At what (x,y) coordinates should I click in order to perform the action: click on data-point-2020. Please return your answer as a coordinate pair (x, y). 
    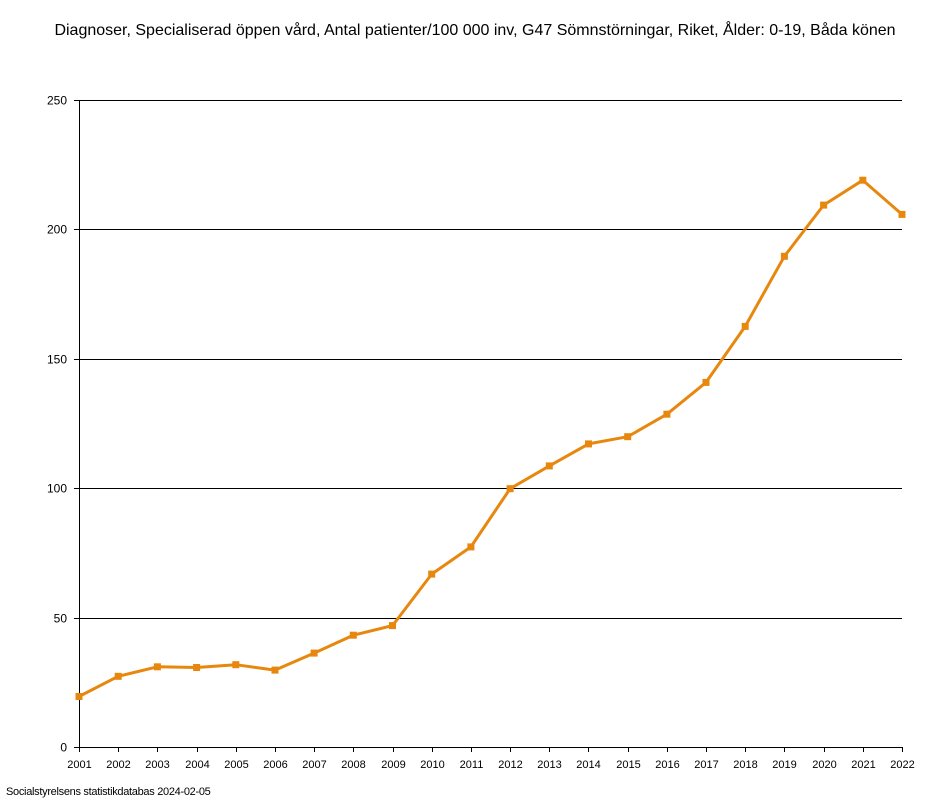
    Looking at the image, I should click on (824, 205).